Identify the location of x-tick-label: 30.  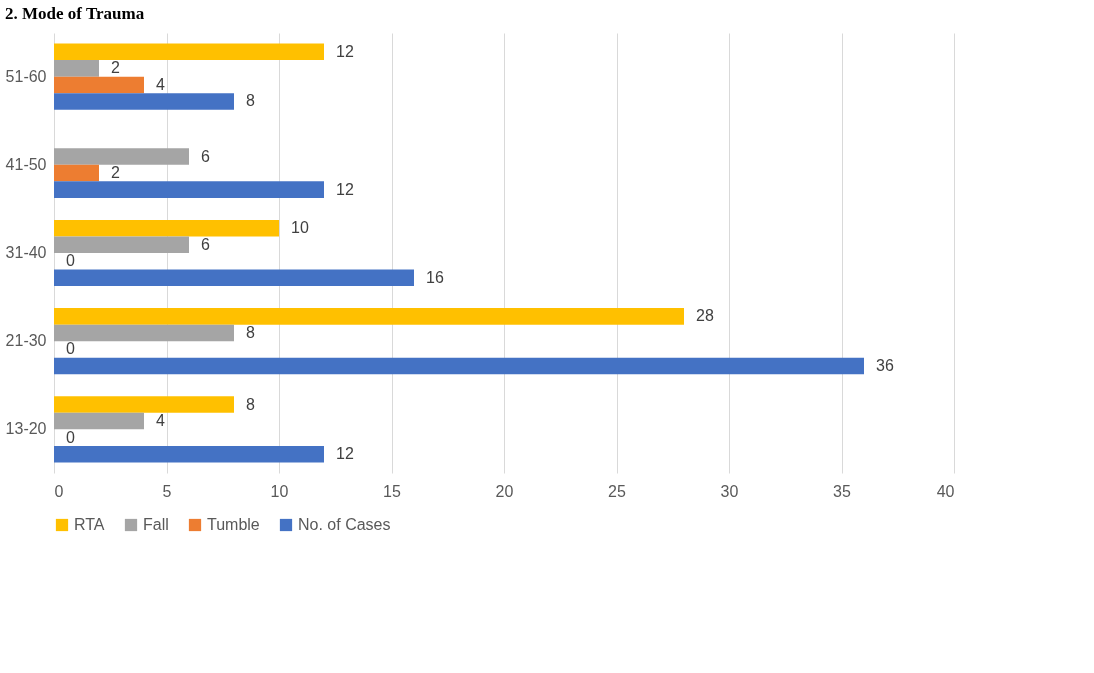
(729, 491).